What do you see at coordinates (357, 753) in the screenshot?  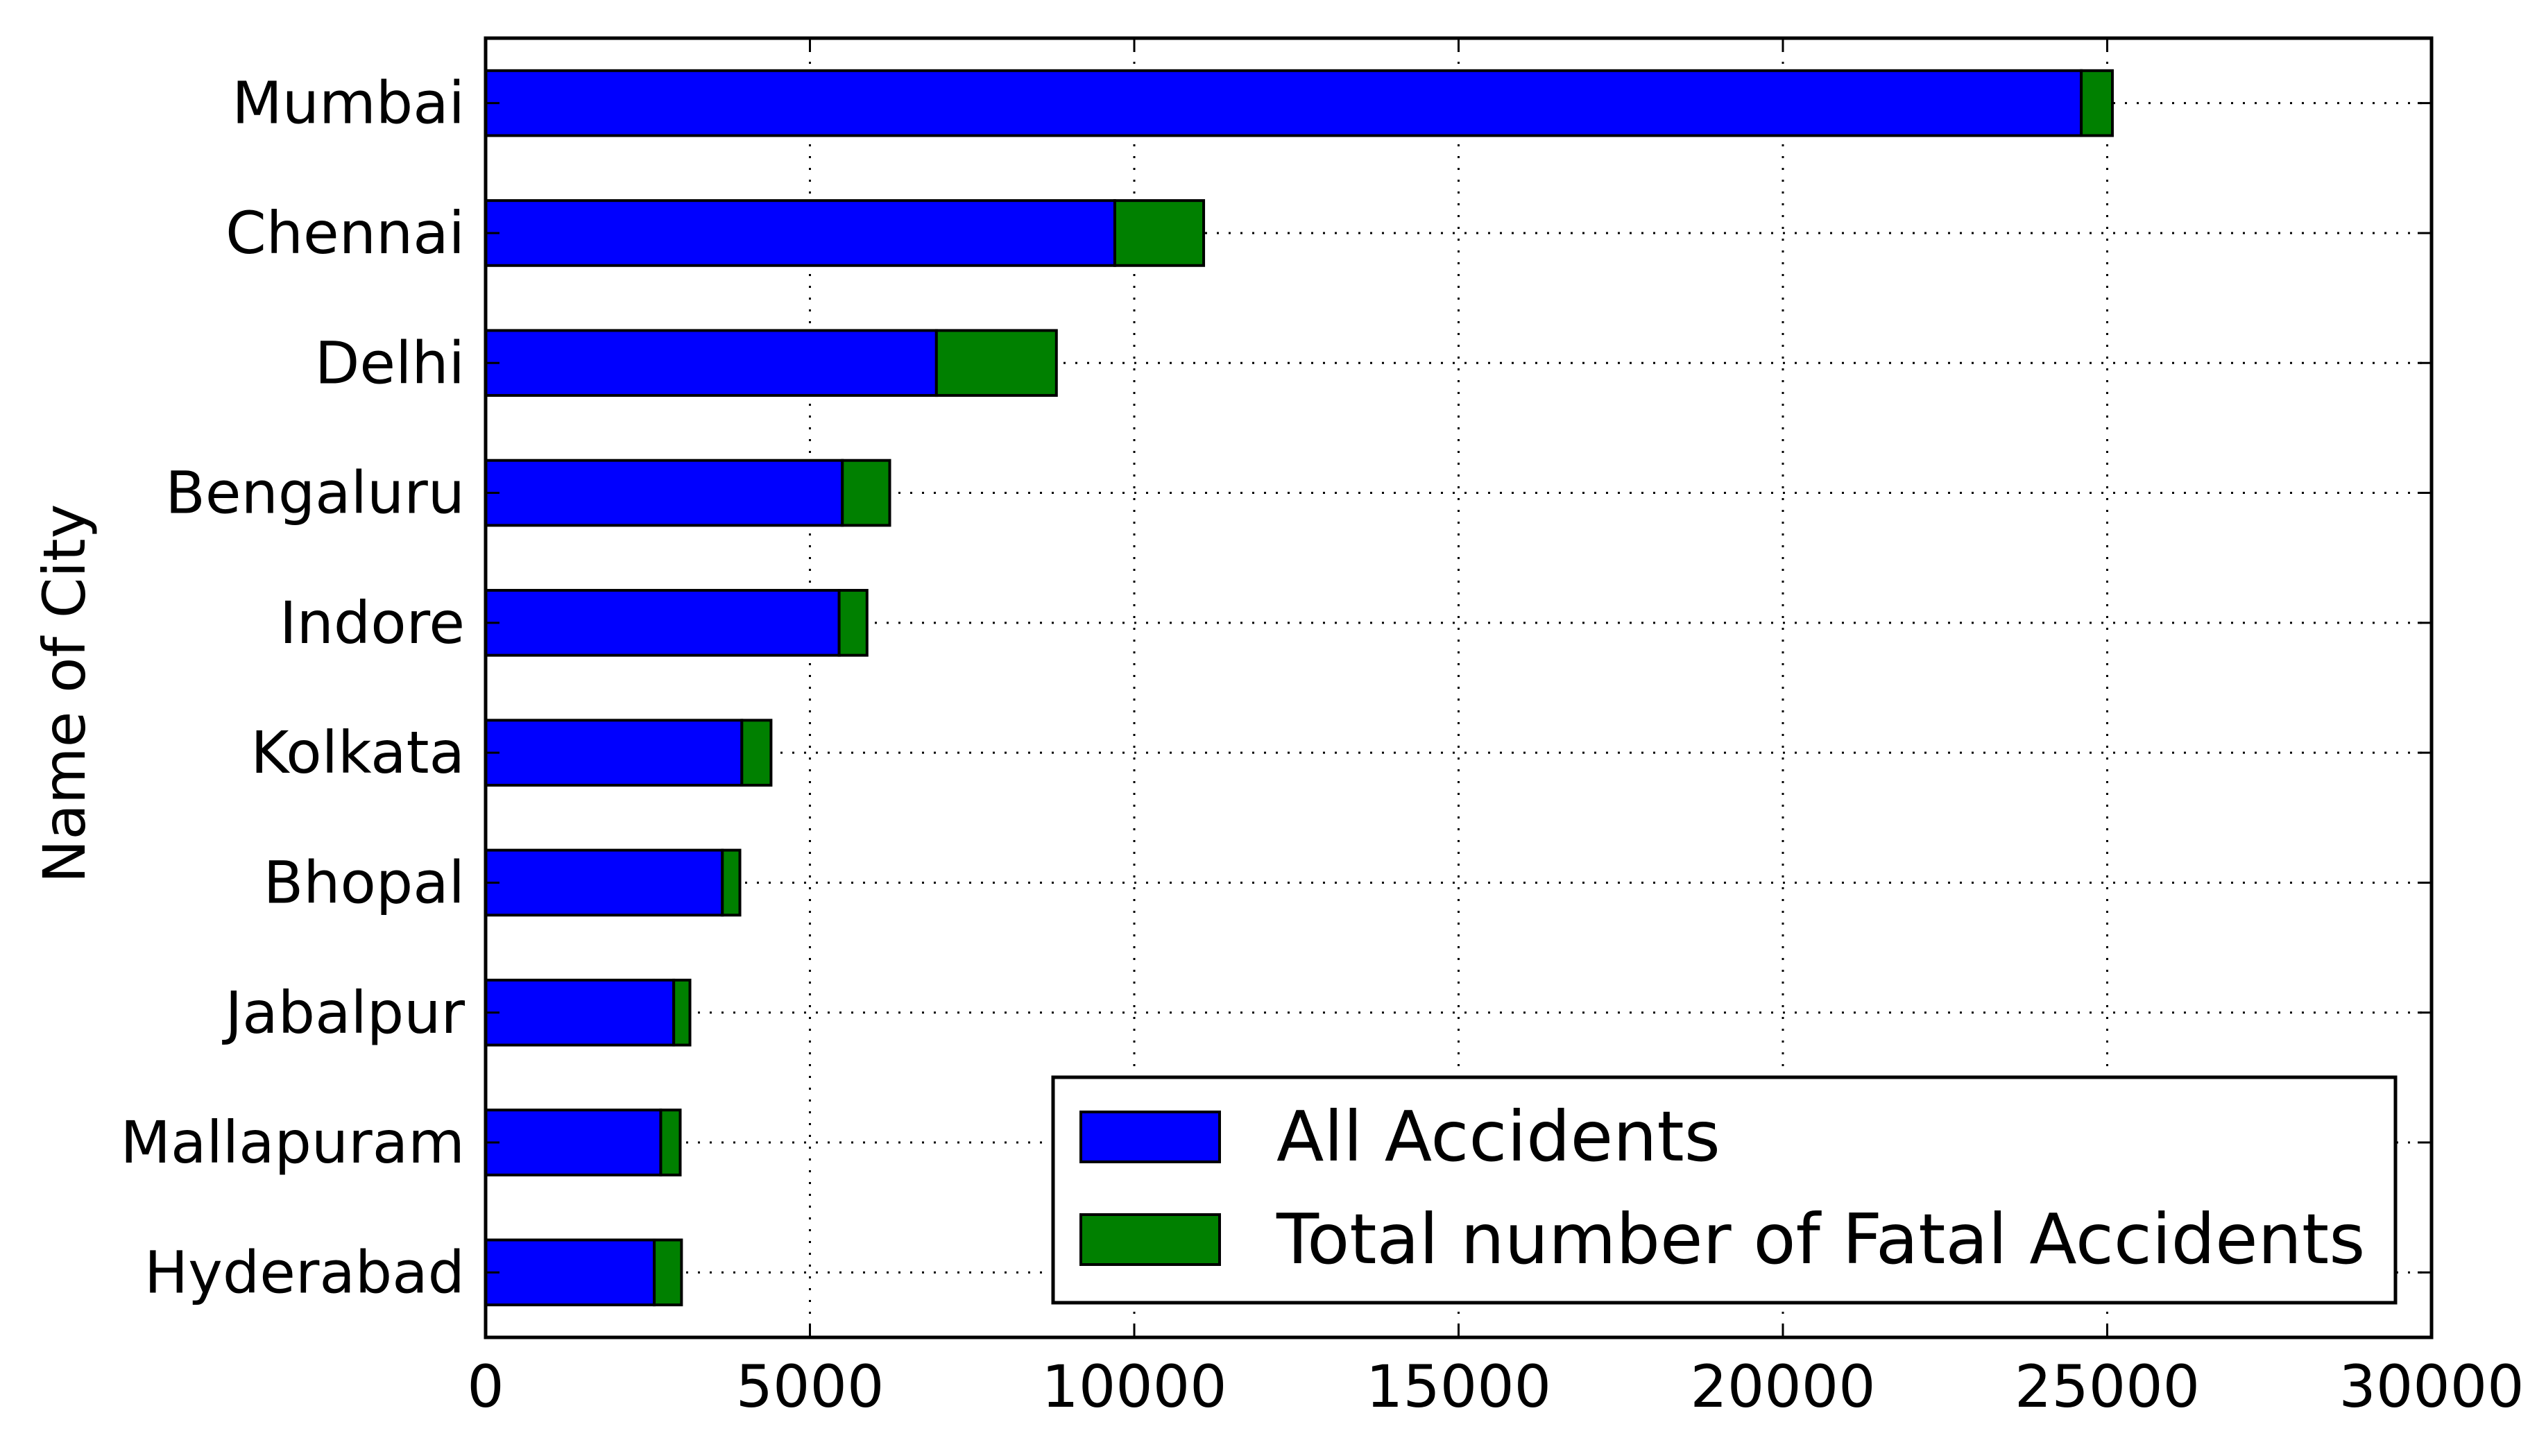 I see `y-tick-label: Kolkata` at bounding box center [357, 753].